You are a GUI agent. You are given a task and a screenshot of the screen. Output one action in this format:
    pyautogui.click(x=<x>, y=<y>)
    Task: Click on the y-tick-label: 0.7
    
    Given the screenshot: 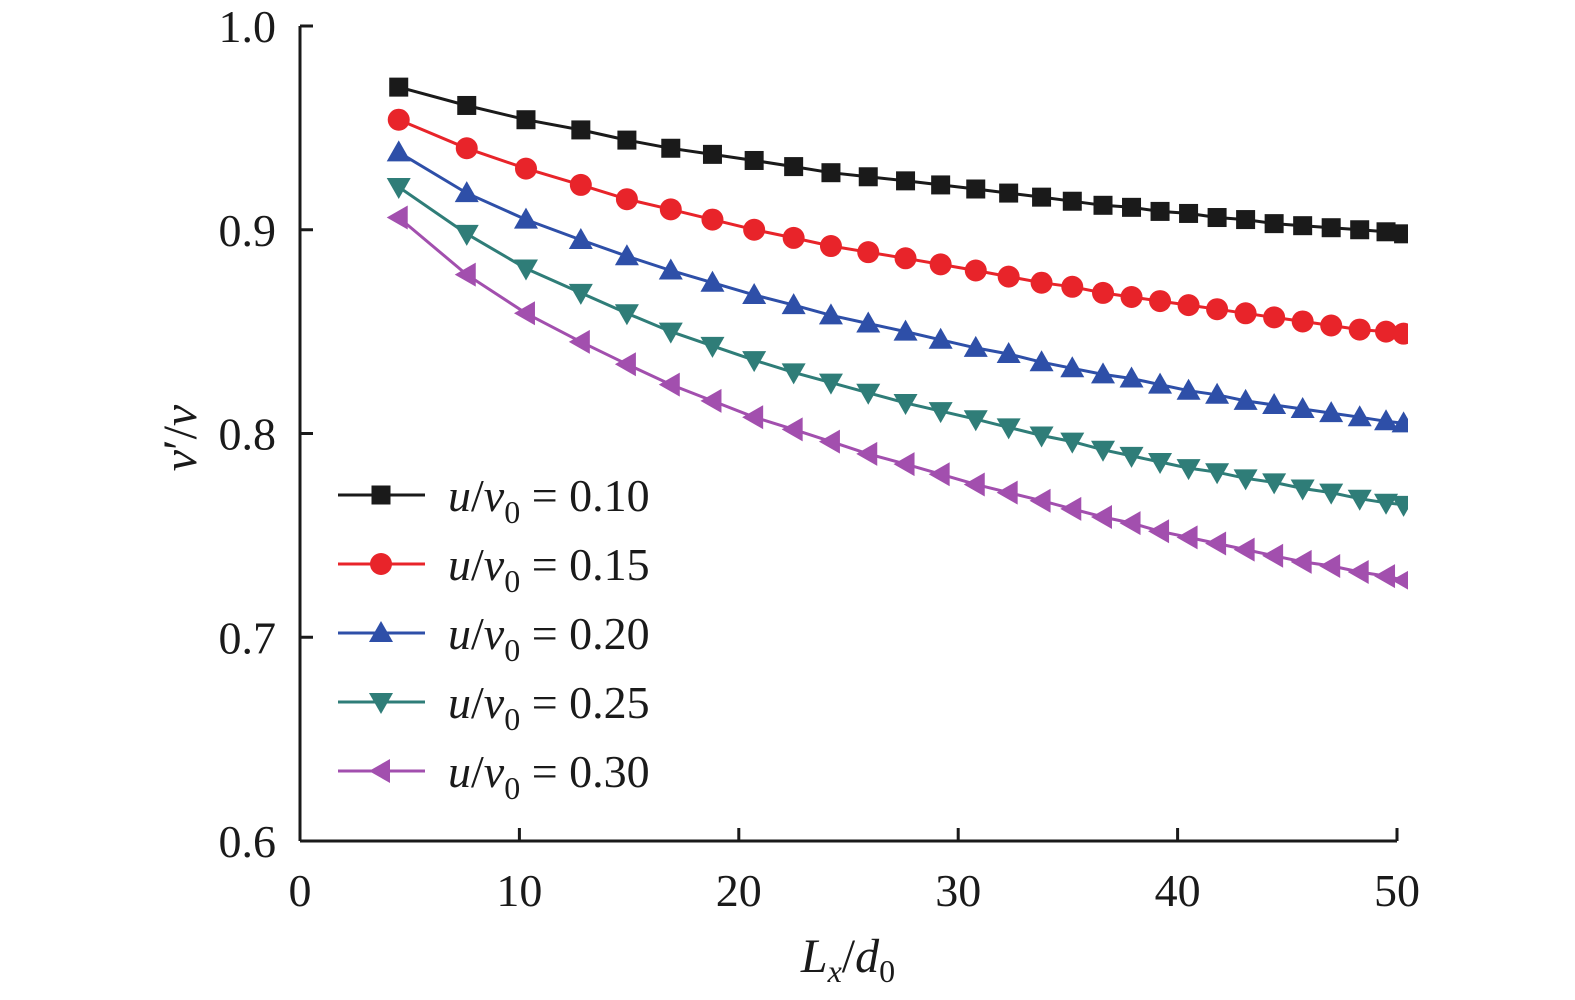 What is the action you would take?
    pyautogui.click(x=248, y=637)
    